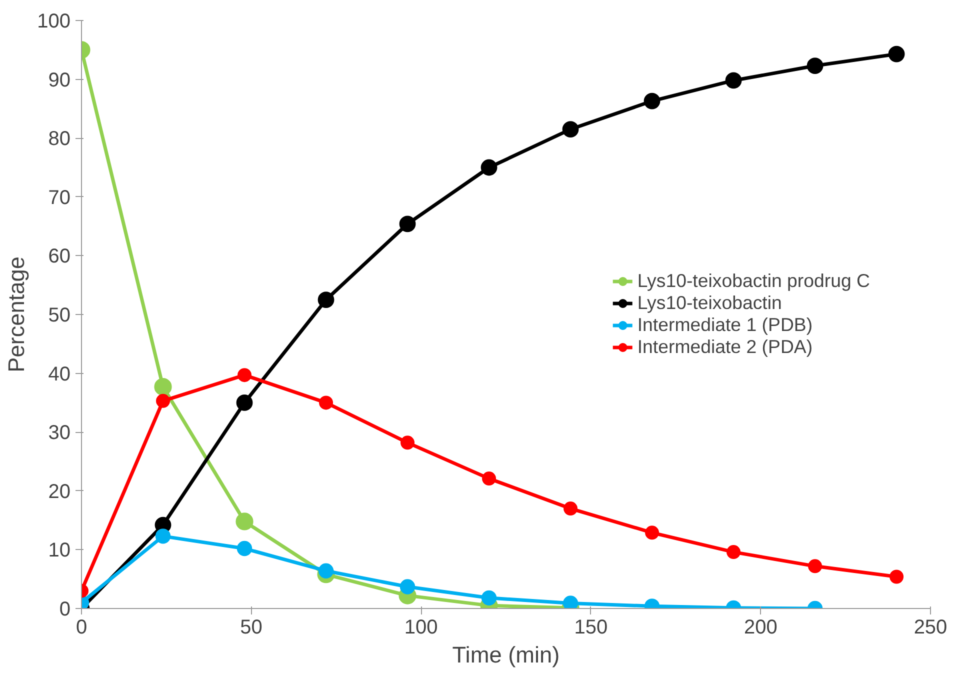 This screenshot has width=968, height=676. What do you see at coordinates (59, 139) in the screenshot?
I see `y-tick-label: 80` at bounding box center [59, 139].